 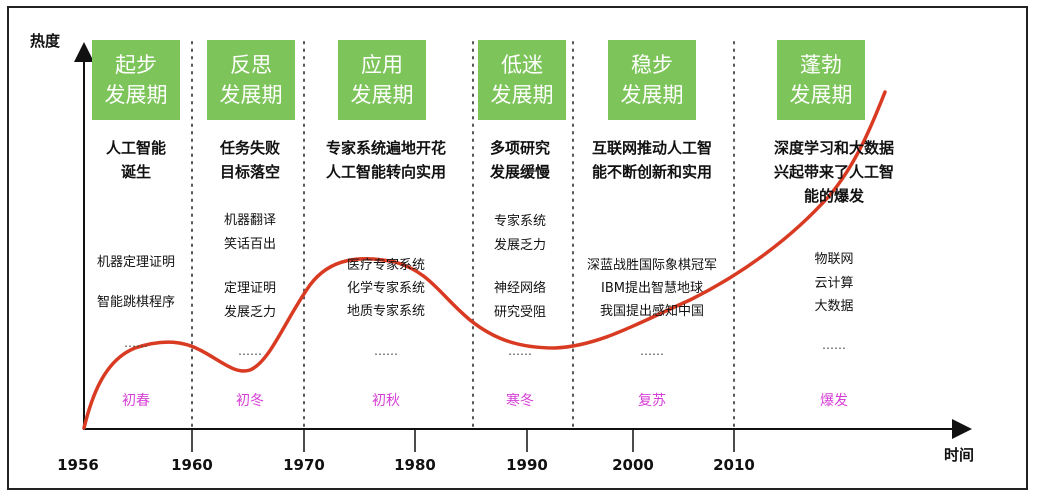 What do you see at coordinates (519, 288) in the screenshot?
I see `event-item: 神经网络` at bounding box center [519, 288].